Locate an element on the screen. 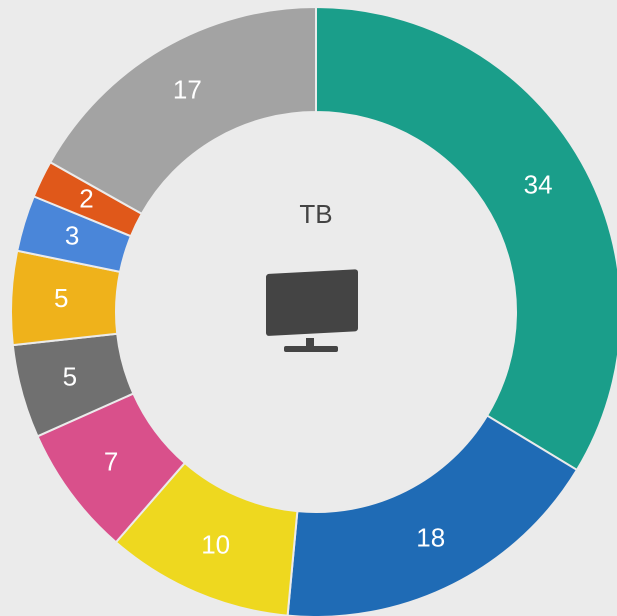 The image size is (617, 616). data-label: 7 is located at coordinates (111, 462).